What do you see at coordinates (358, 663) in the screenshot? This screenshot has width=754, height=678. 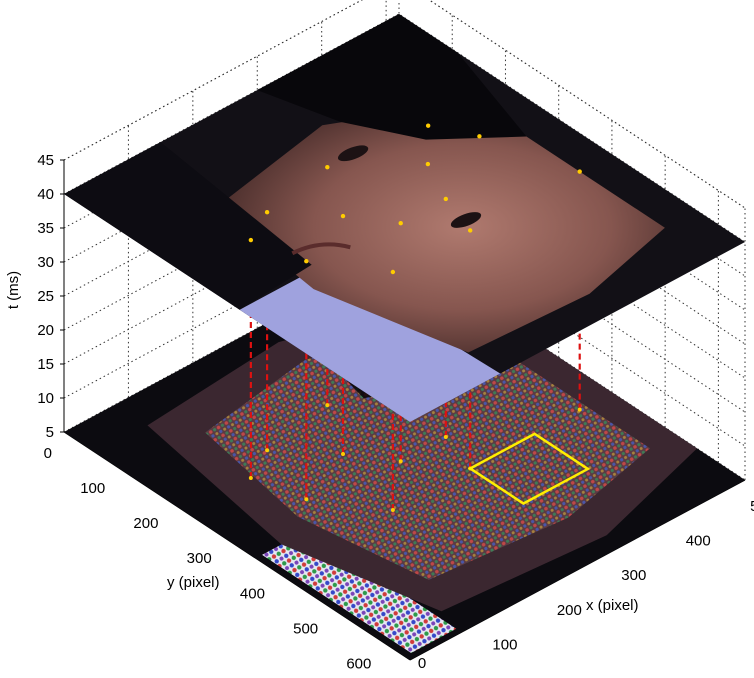 I see `y-tick-label: 600` at bounding box center [358, 663].